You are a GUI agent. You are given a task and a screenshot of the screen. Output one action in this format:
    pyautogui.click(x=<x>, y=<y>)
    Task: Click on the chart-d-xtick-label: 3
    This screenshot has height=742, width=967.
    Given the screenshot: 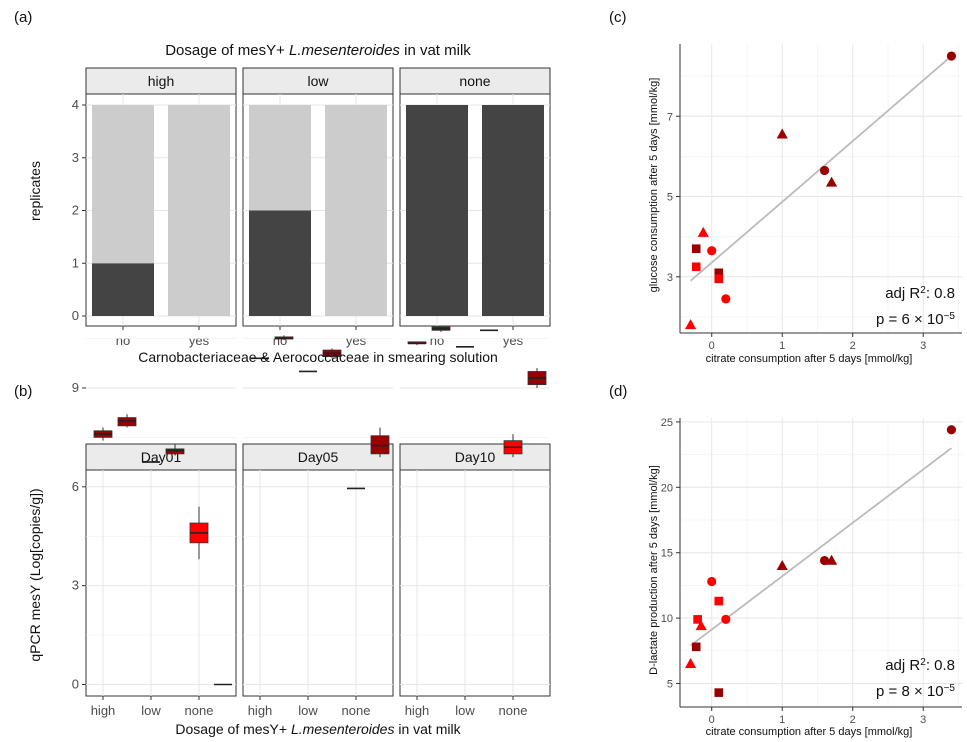 What is the action you would take?
    pyautogui.click(x=923, y=720)
    